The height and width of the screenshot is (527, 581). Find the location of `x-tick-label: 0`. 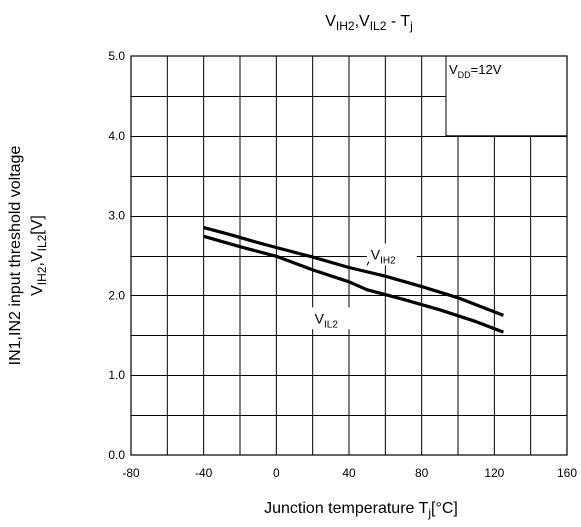

x-tick-label: 0 is located at coordinates (276, 473).